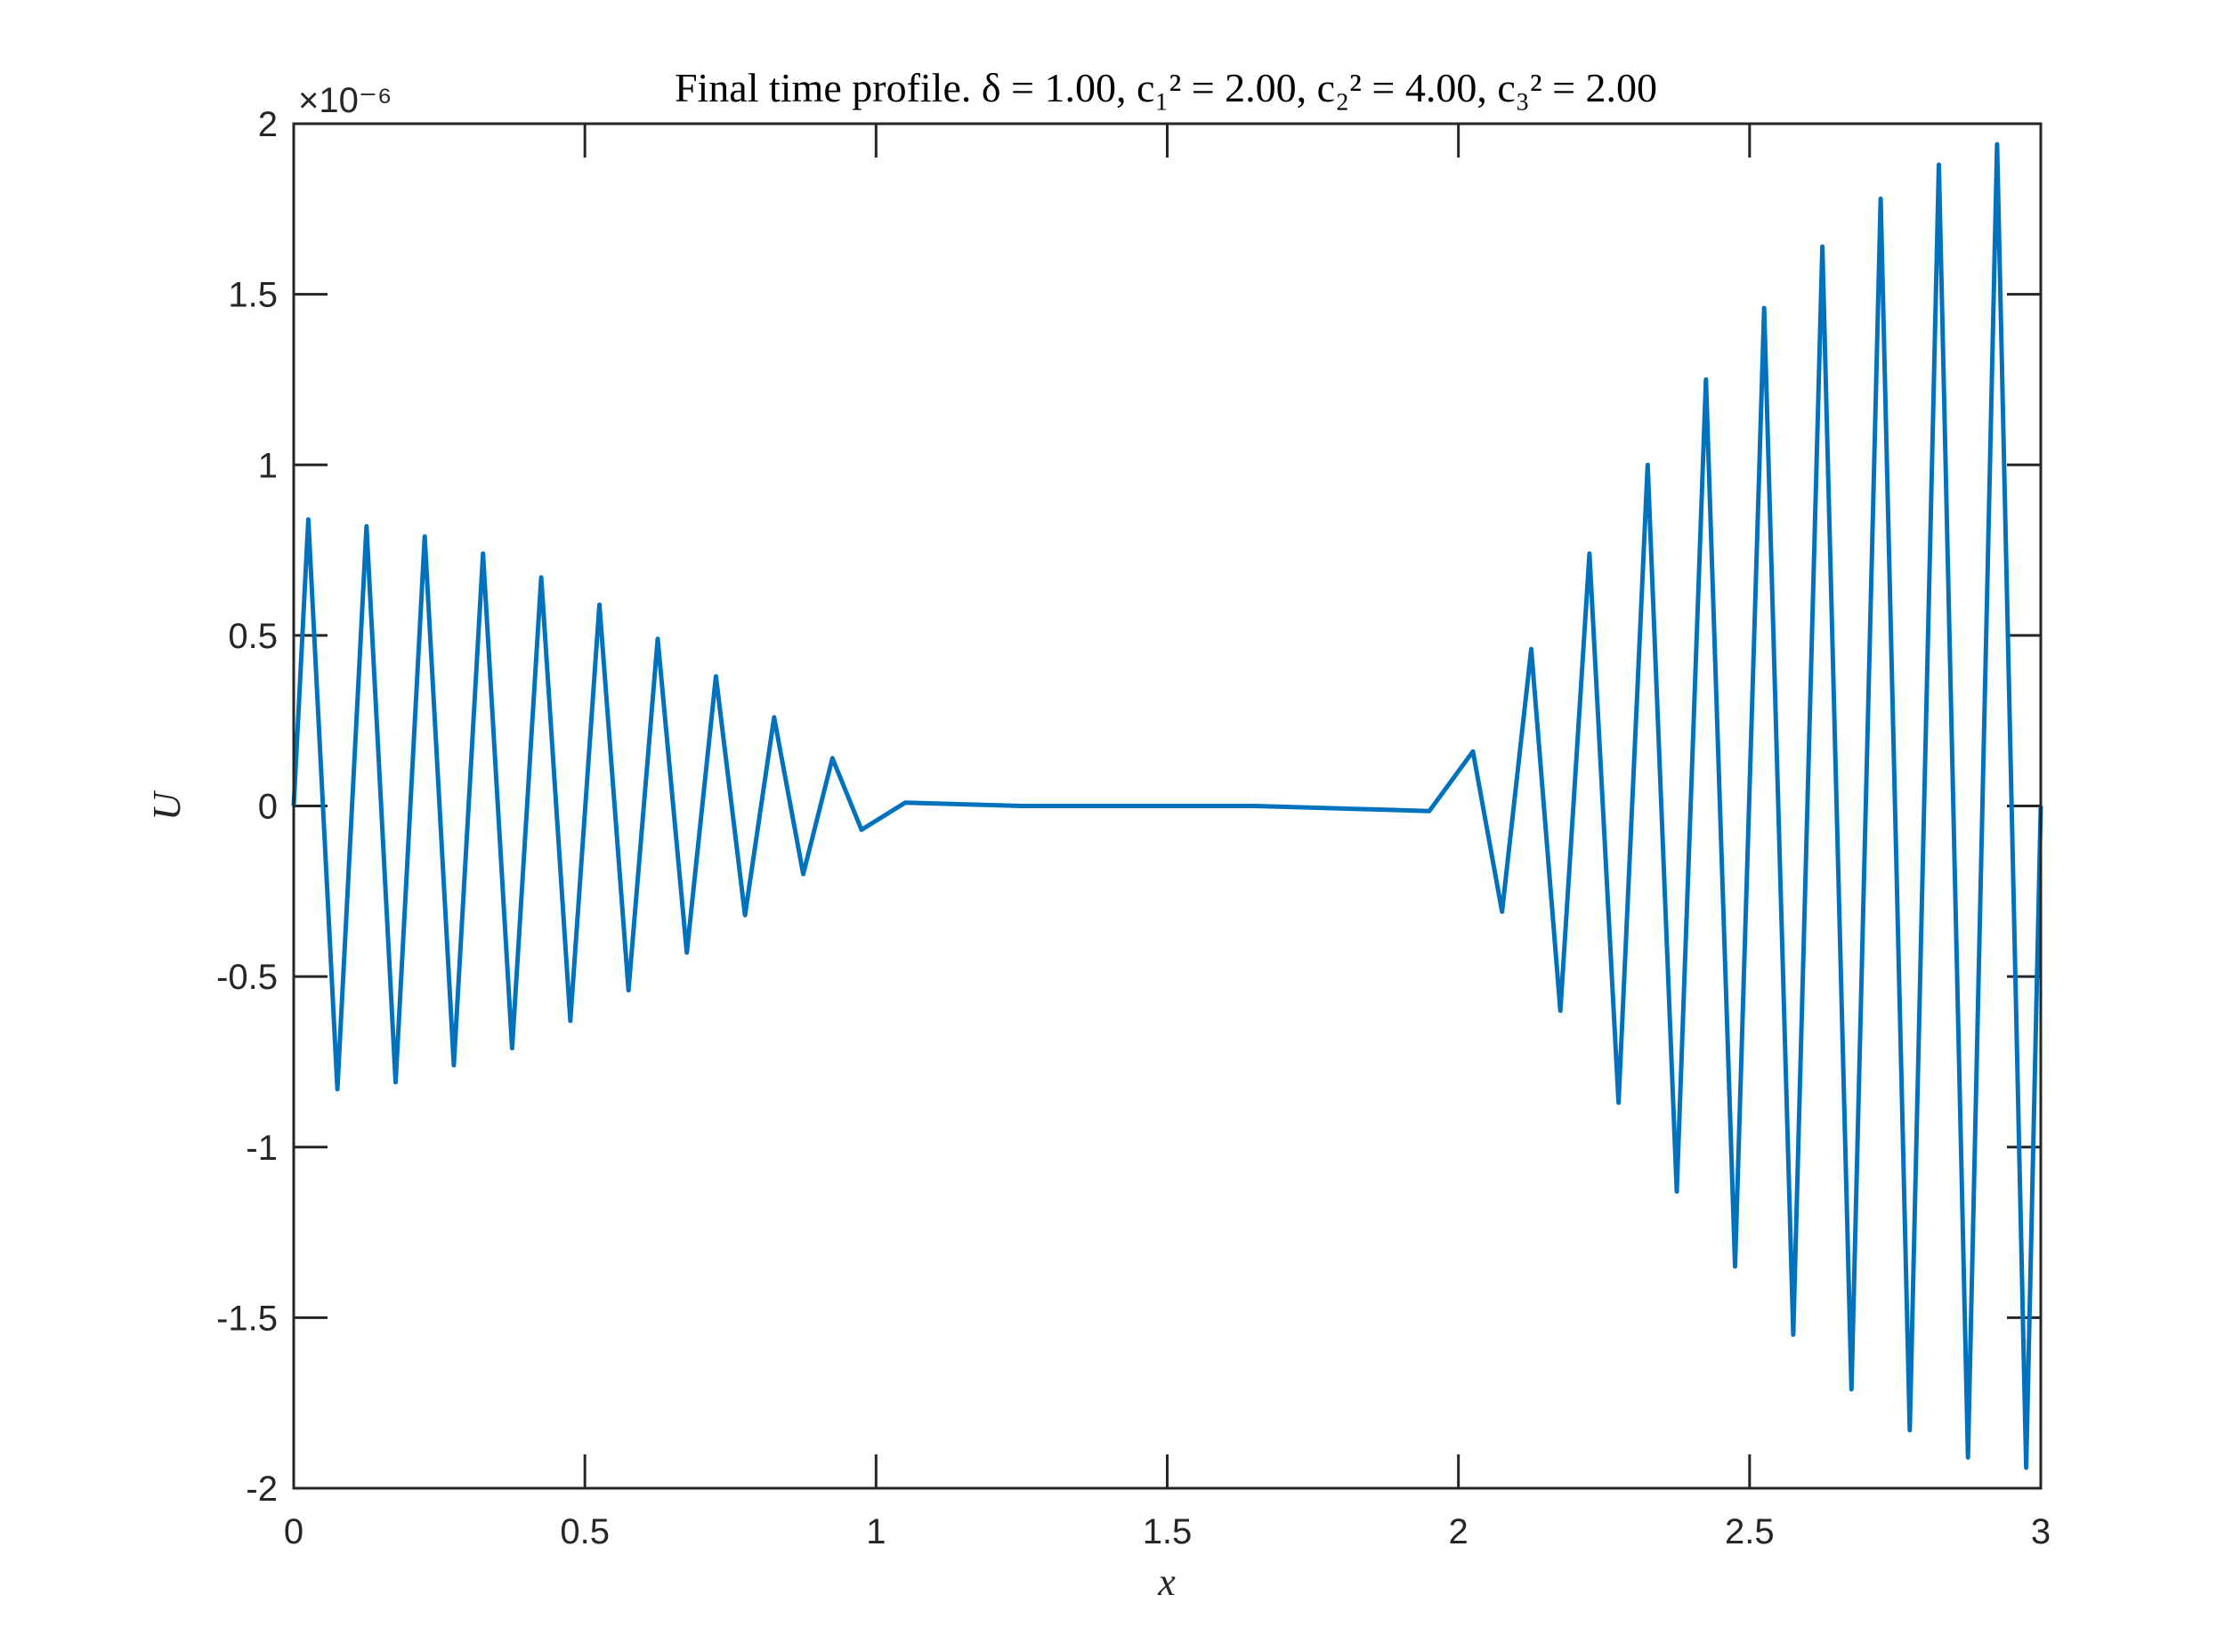 The height and width of the screenshot is (1652, 2225). What do you see at coordinates (1168, 1531) in the screenshot?
I see `x-tick-label: 1.5` at bounding box center [1168, 1531].